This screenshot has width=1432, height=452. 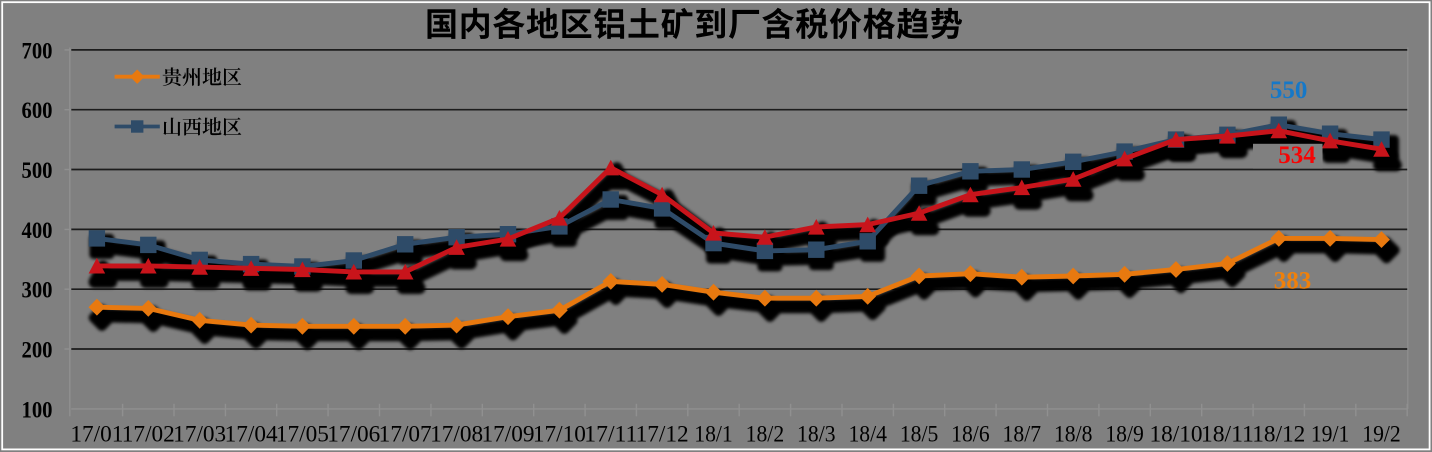 I want to click on svg-text: 18/1, so click(x=713, y=434).